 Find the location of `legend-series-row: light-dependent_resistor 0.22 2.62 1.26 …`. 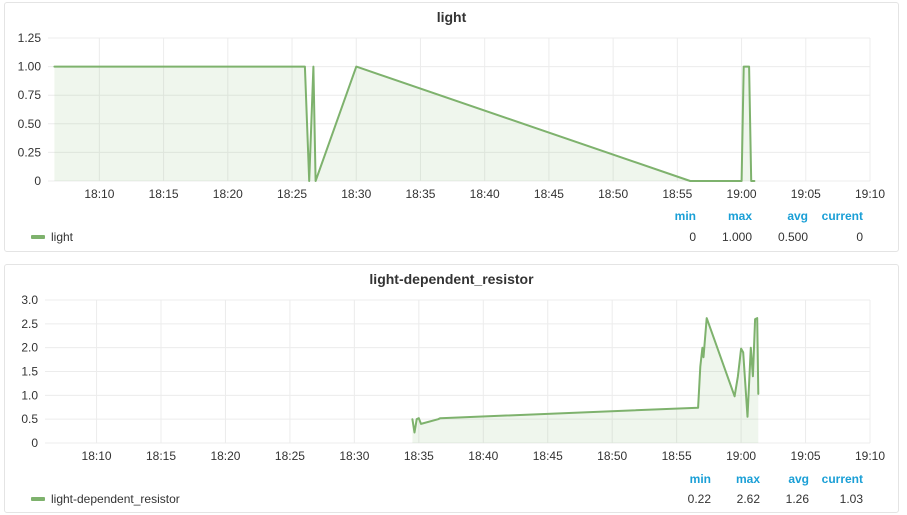

legend-series-row: light-dependent_resistor 0.22 2.62 1.26 … is located at coordinates (451, 500).